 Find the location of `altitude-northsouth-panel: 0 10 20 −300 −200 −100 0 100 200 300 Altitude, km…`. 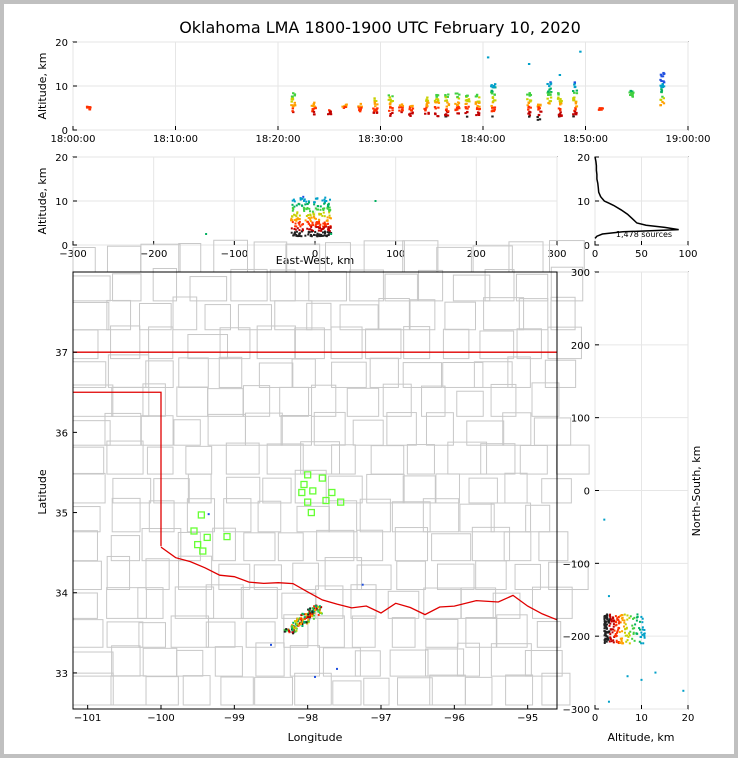

altitude-northsouth-panel: 0 10 20 −300 −200 −100 0 100 200 300 Altitude, km… is located at coordinates (633, 506).